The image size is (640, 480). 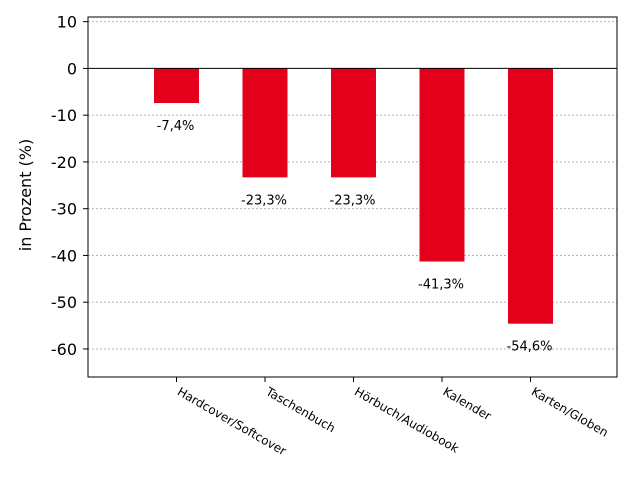 What do you see at coordinates (64, 255) in the screenshot?
I see `y-tick-label: -40` at bounding box center [64, 255].